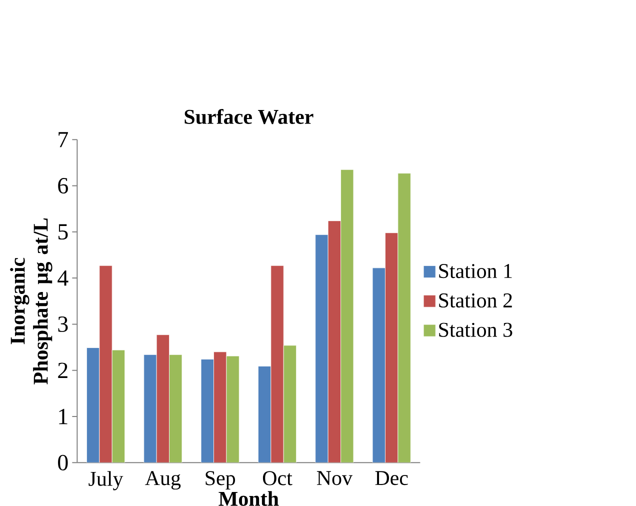 The height and width of the screenshot is (506, 636). I want to click on x-tick-label: Sep, so click(221, 480).